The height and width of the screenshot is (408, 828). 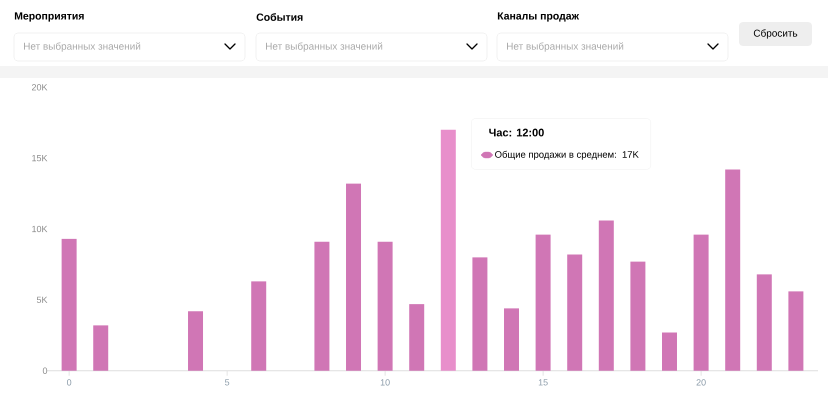 What do you see at coordinates (42, 299) in the screenshot?
I see `y-tick-label: 5K` at bounding box center [42, 299].